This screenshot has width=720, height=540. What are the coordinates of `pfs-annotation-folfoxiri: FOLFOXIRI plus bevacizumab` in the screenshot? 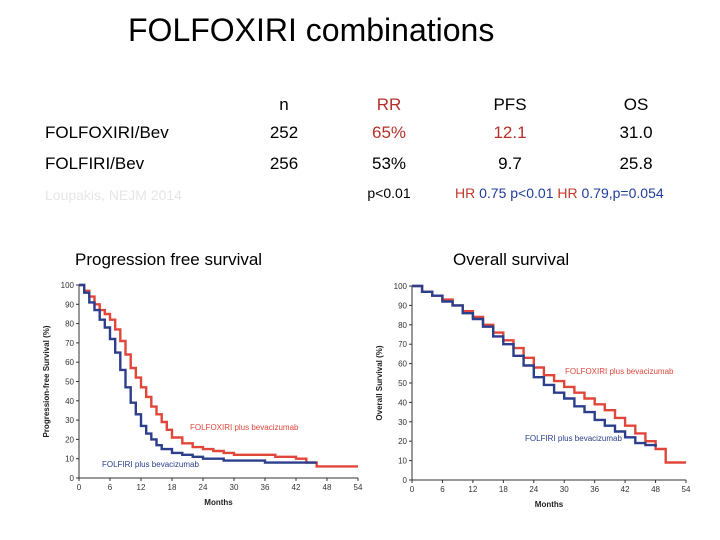 It's located at (244, 427).